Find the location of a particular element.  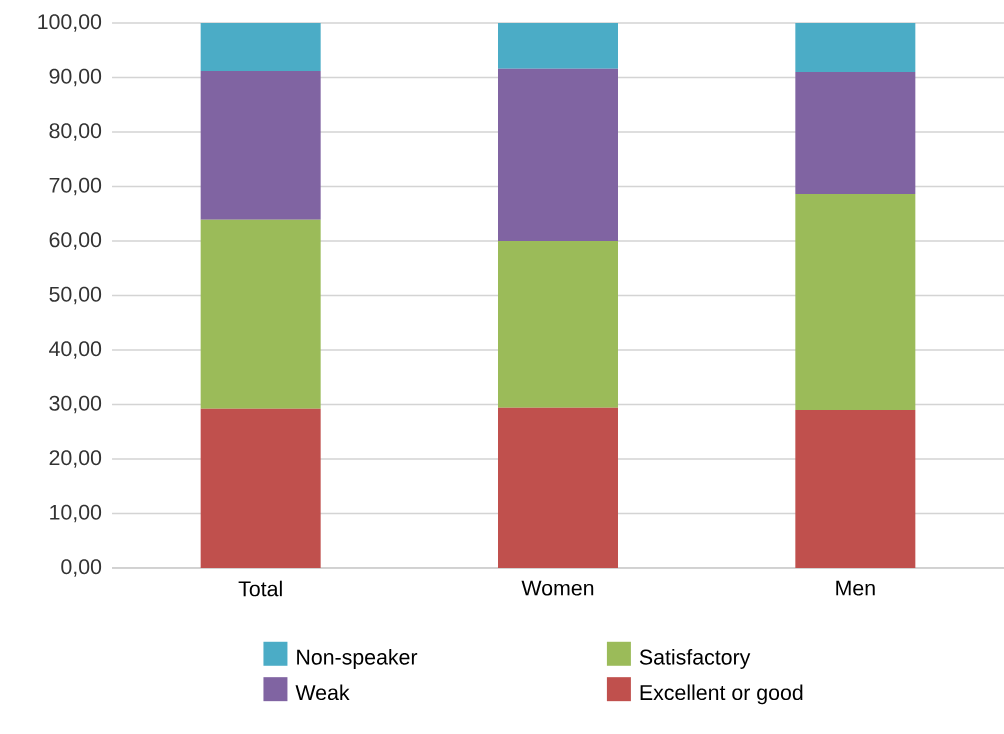

y-tick-label: 50,00 is located at coordinates (75, 295).